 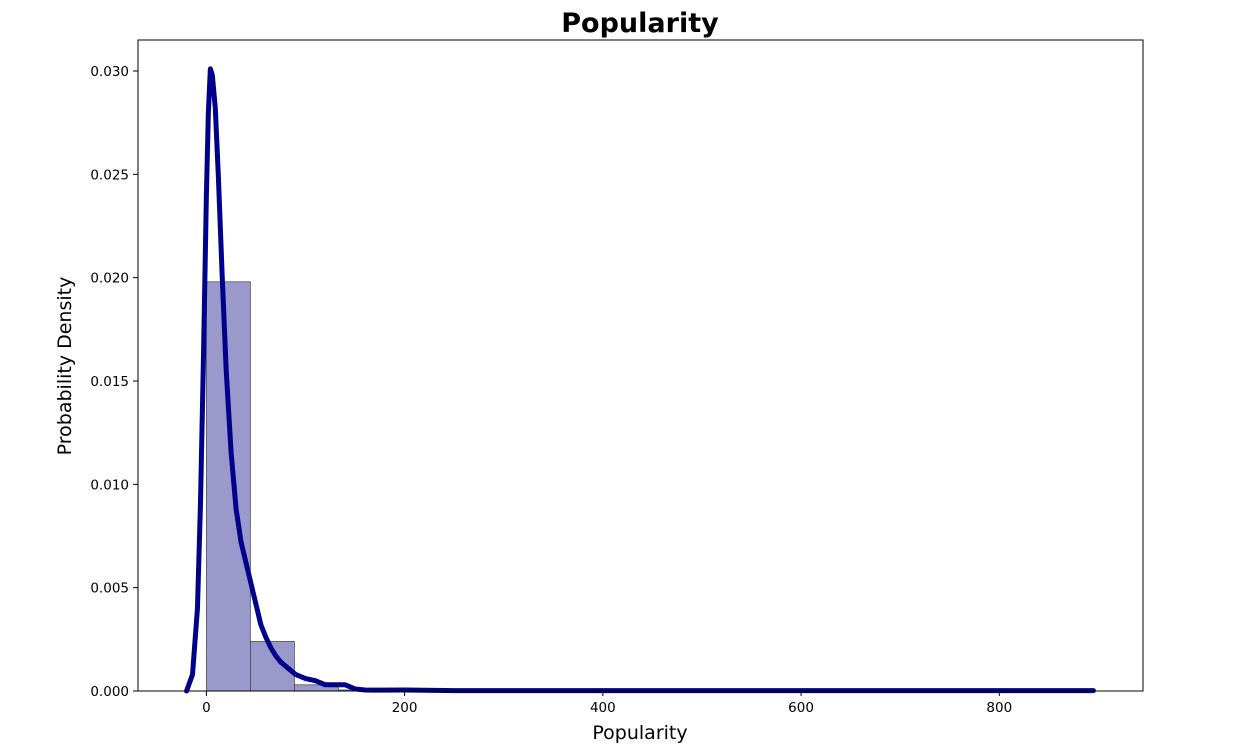 I want to click on x-tick-label: 400, so click(x=603, y=708).